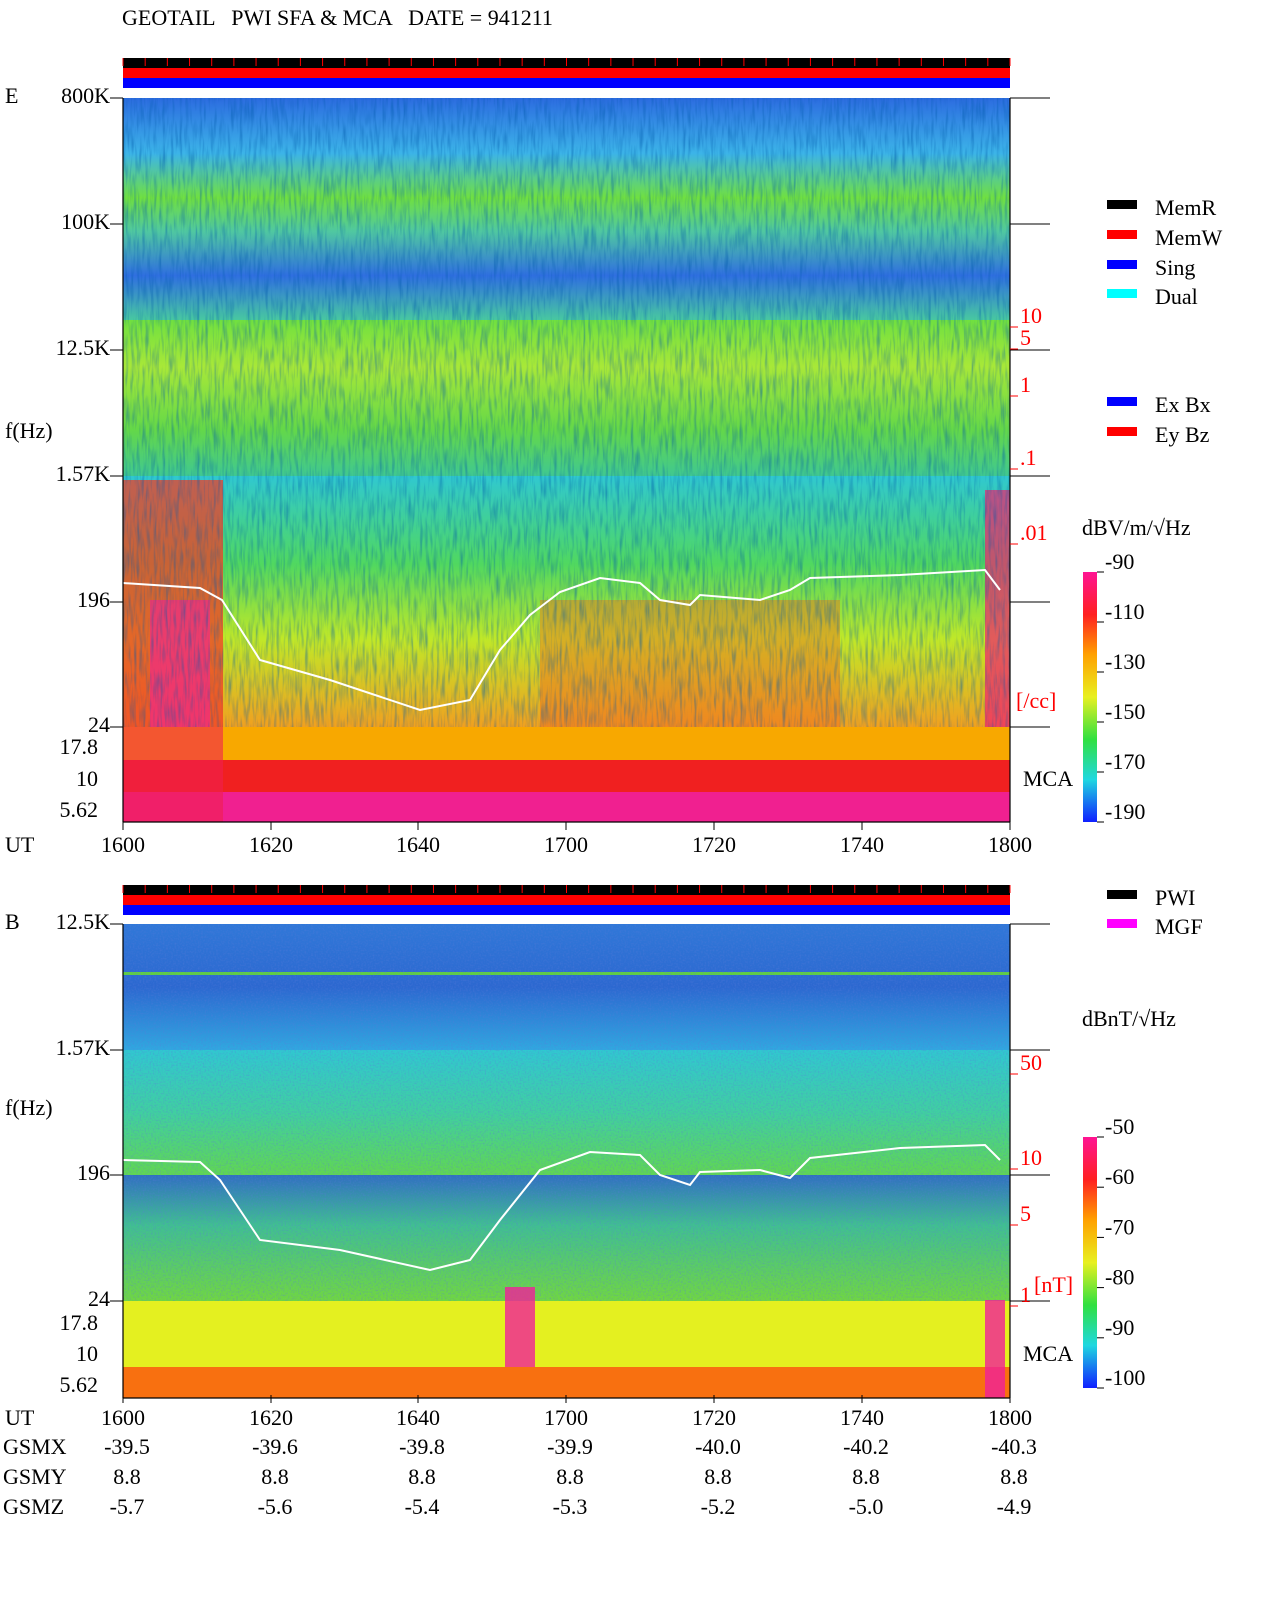 This screenshot has width=1280, height=1598. Describe the element at coordinates (718, 1446) in the screenshot. I see `orbit-value: -40.0` at that location.